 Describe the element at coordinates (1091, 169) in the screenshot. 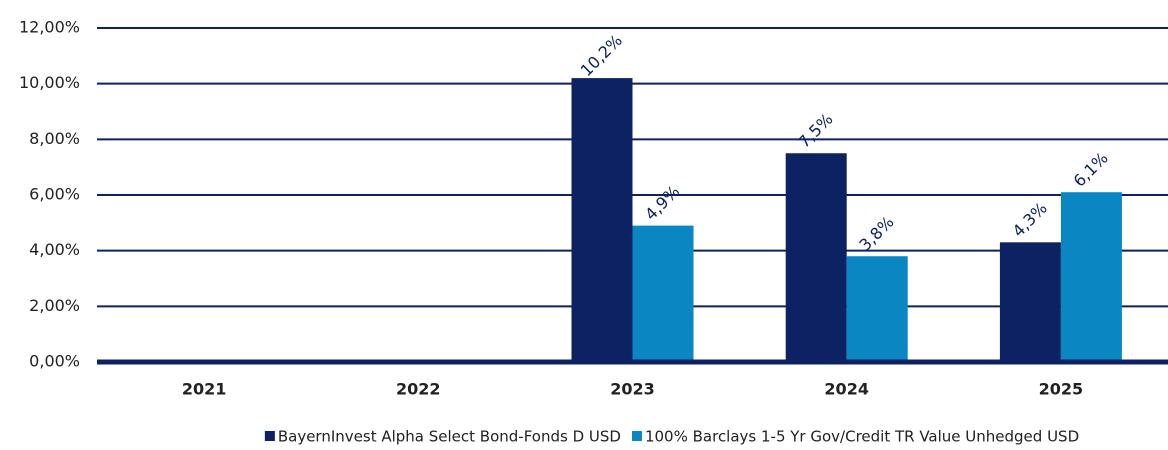

I see `value-label: 6,1%` at that location.